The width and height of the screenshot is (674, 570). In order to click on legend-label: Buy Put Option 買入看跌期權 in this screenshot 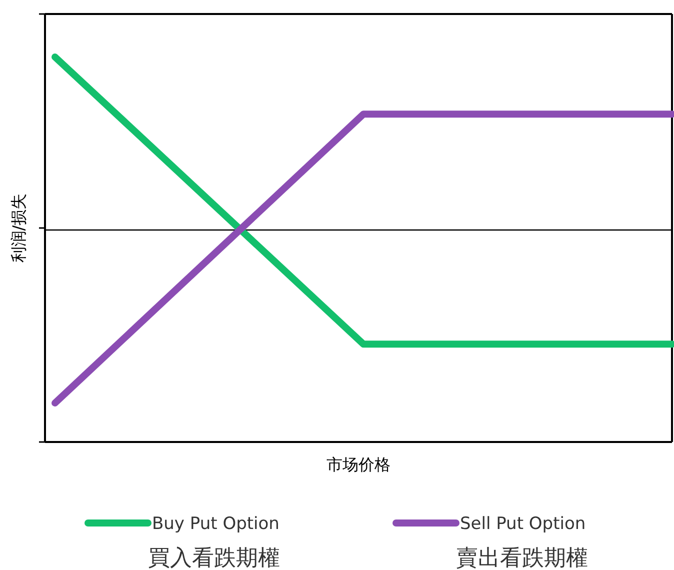, I will do `click(214, 542)`.